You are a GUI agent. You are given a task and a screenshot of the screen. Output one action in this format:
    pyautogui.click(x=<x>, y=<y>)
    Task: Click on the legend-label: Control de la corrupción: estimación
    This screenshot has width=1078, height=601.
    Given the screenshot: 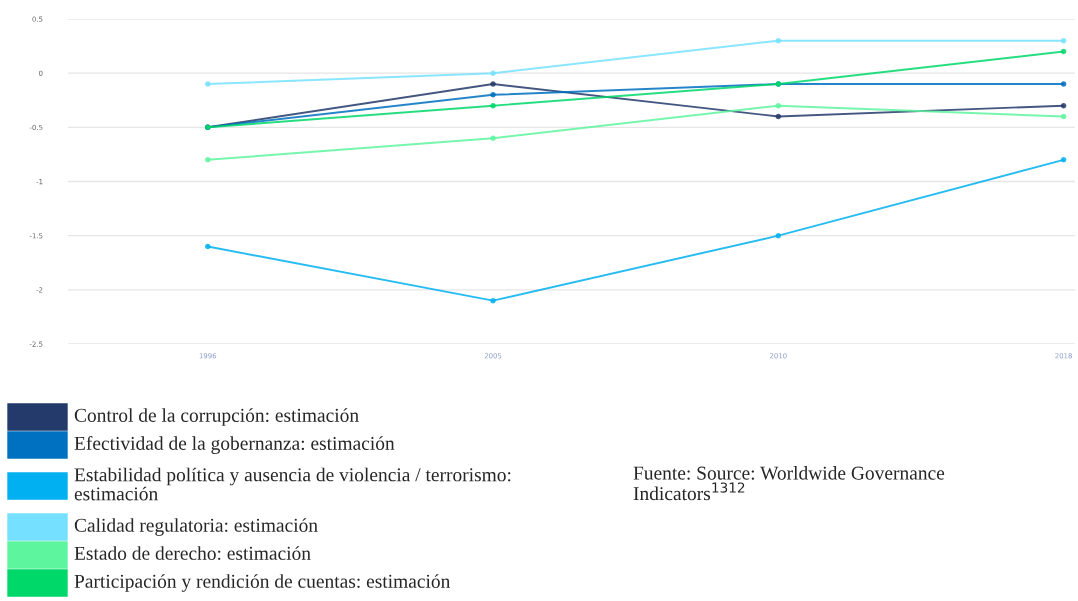 What is the action you would take?
    pyautogui.click(x=216, y=417)
    